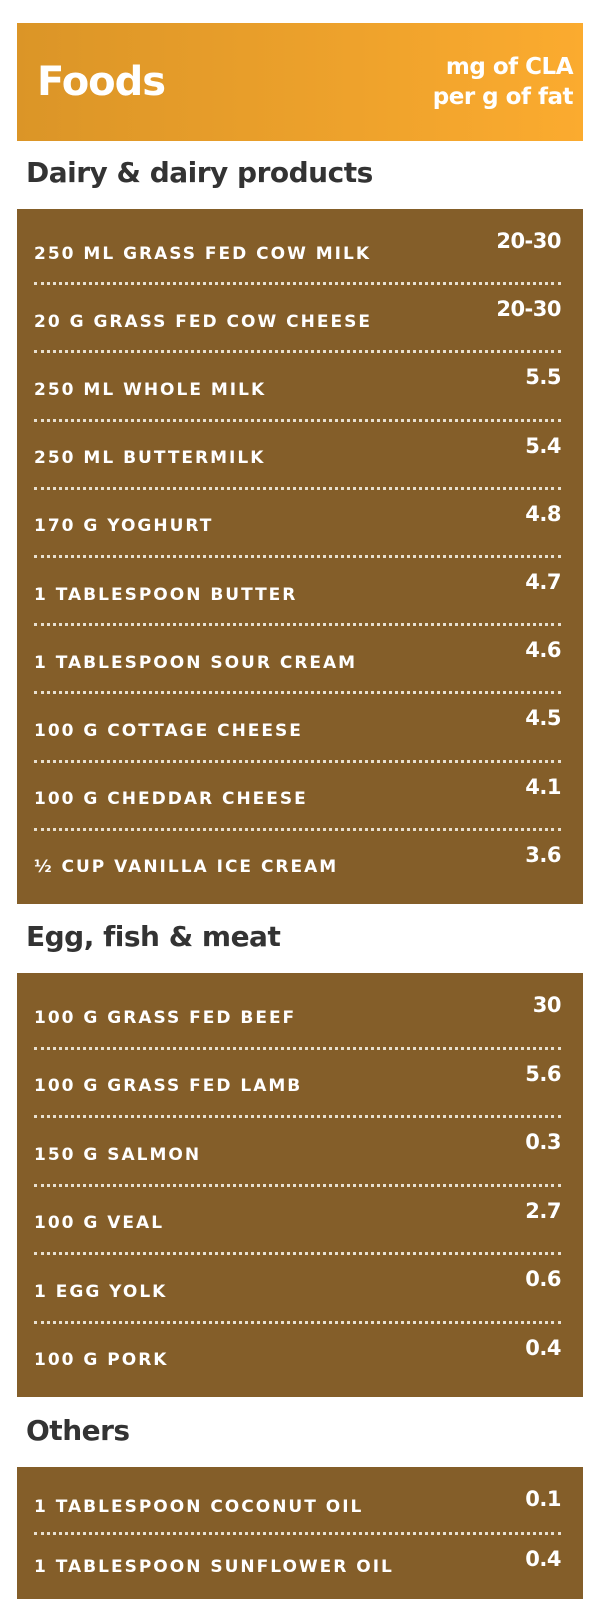 The width and height of the screenshot is (600, 1615). Describe the element at coordinates (297, 456) in the screenshot. I see `table-row: 250 ML BUTTERMILK 5.4` at that location.